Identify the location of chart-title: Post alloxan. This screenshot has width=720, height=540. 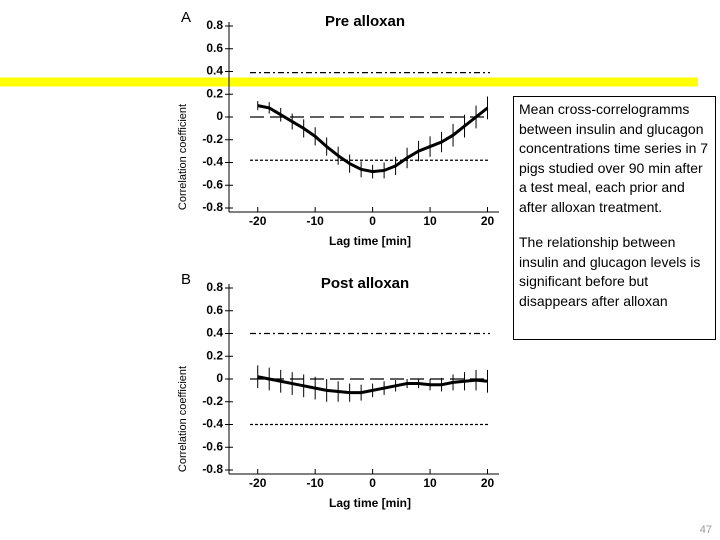
(365, 283).